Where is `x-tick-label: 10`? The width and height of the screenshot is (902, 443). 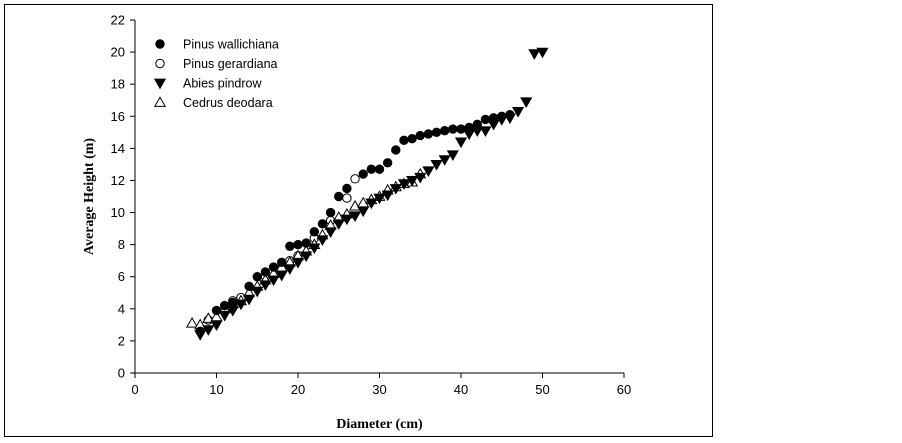
x-tick-label: 10 is located at coordinates (216, 389).